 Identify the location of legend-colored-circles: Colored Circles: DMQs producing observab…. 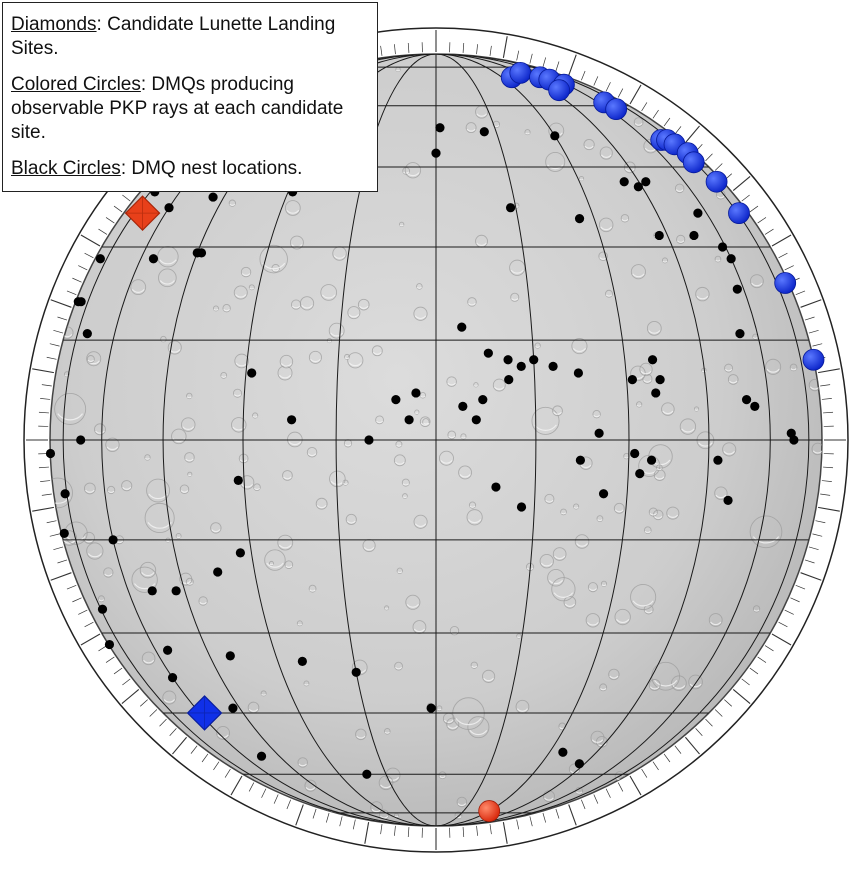
(194, 109).